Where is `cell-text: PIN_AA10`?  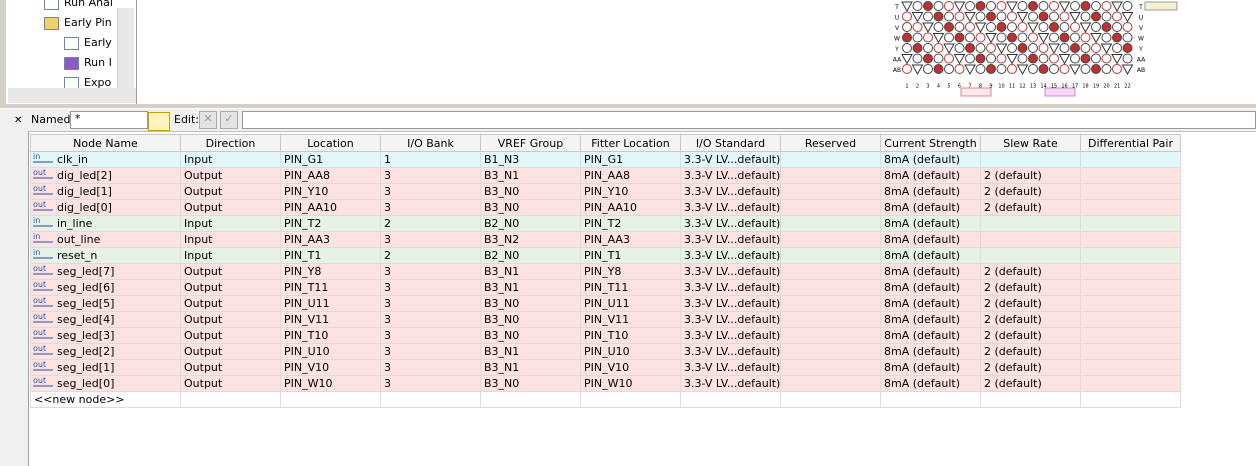 cell-text: PIN_AA10 is located at coordinates (610, 207).